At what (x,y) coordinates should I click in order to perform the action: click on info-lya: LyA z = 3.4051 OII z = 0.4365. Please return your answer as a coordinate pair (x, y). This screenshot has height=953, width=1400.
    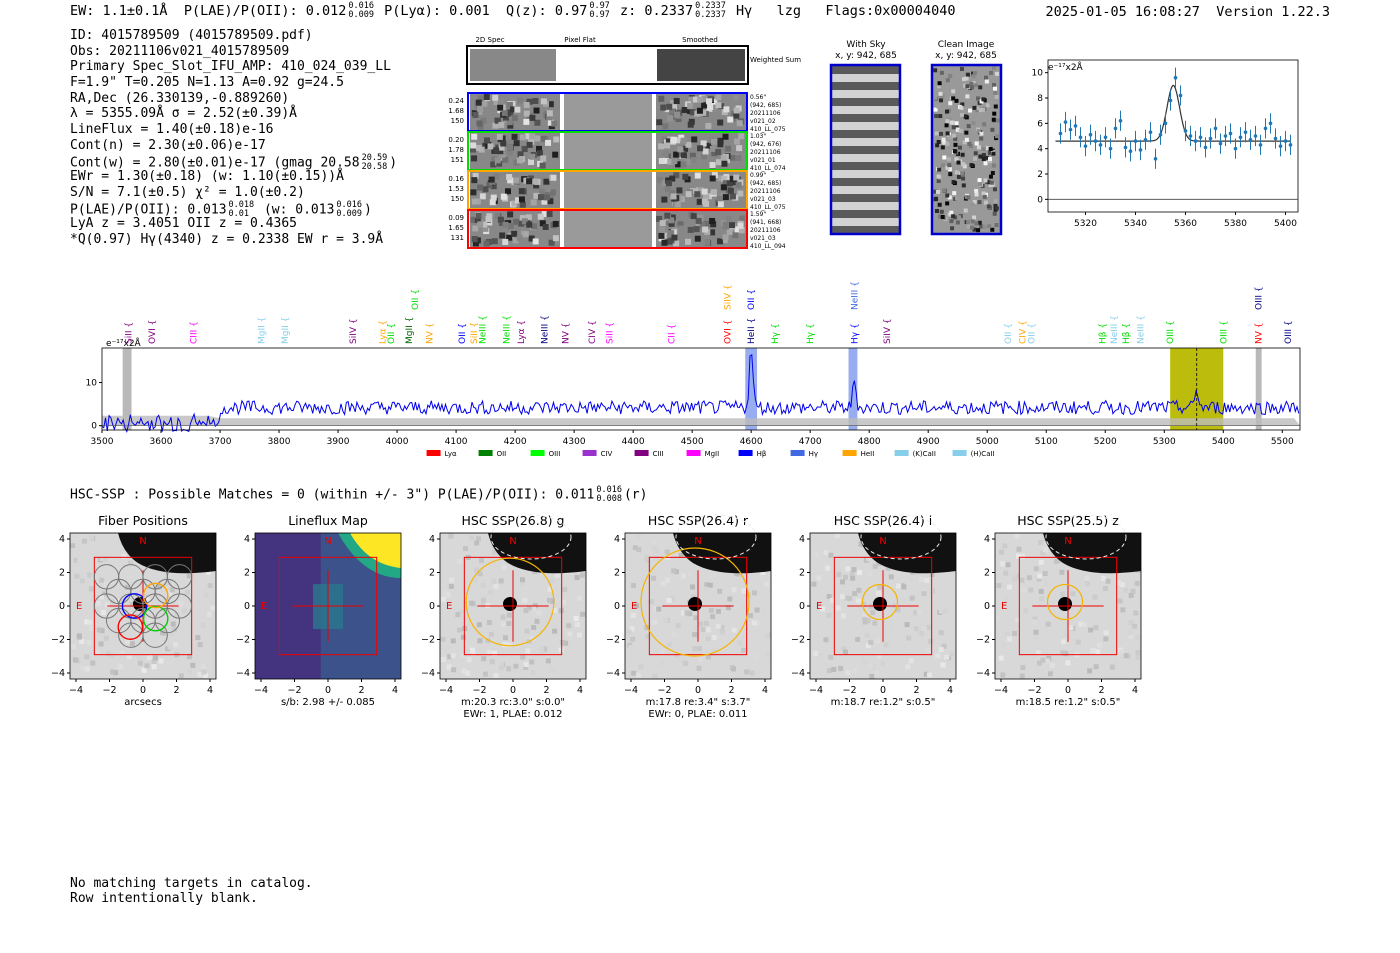
    Looking at the image, I should click on (183, 224).